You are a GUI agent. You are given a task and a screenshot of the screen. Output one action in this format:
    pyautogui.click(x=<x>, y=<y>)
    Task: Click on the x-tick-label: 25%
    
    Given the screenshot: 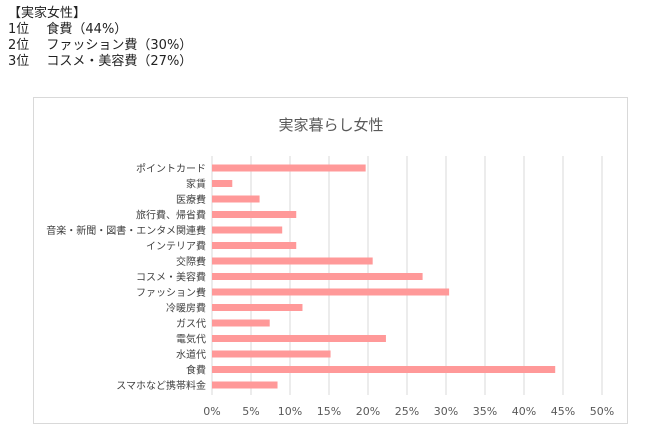 What is the action you would take?
    pyautogui.click(x=407, y=411)
    